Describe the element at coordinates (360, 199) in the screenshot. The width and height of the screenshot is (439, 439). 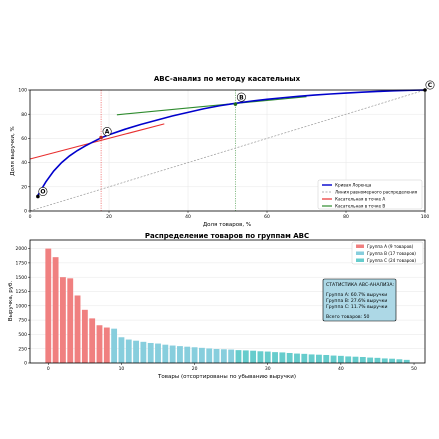
I see `legend-text-tangent-a: Касательная в точке A` at that location.